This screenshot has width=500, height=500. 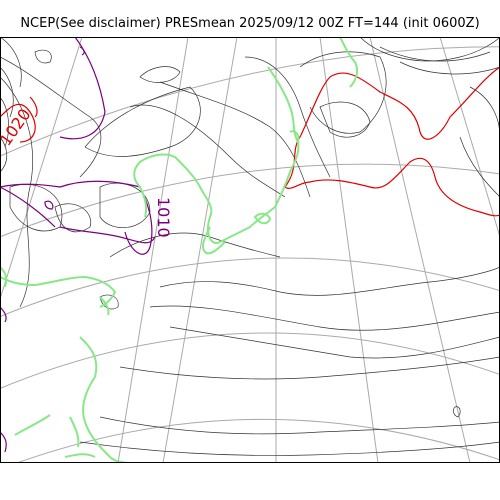 I want to click on contour-label-1010: 1010, so click(x=163, y=217).